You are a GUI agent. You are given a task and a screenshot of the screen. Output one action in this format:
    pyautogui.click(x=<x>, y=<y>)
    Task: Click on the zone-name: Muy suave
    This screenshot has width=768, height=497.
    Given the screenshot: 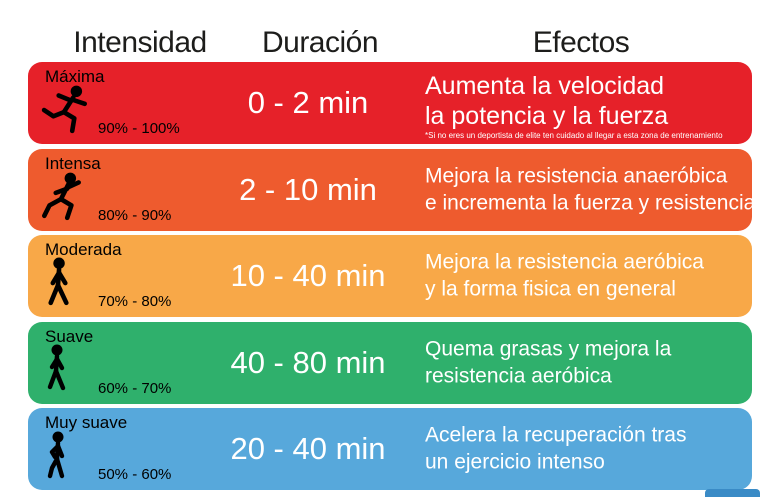 What is the action you would take?
    pyautogui.click(x=86, y=422)
    